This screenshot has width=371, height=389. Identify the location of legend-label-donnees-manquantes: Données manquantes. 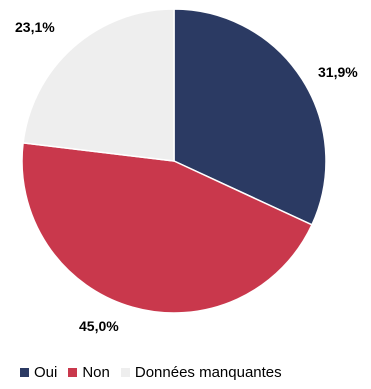
(208, 372).